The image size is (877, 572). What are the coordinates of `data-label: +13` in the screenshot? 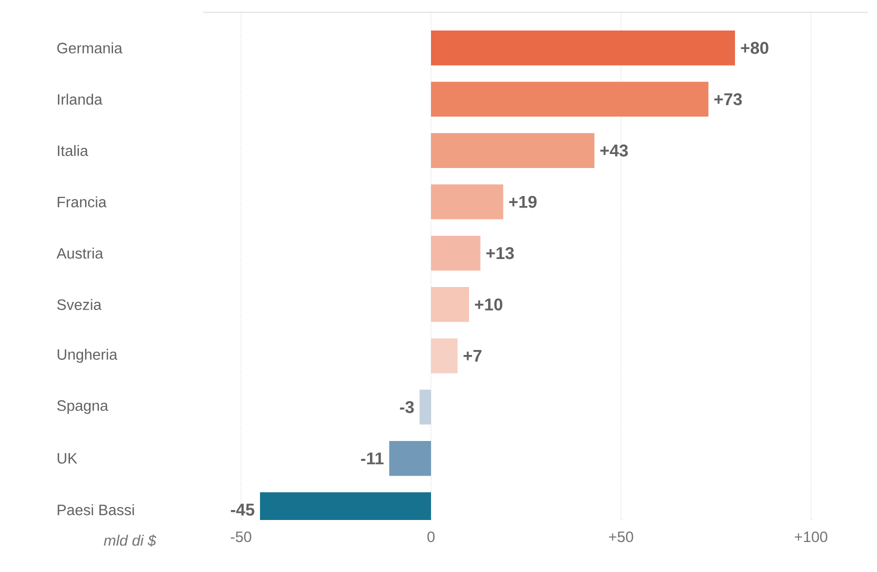 It's located at (500, 253).